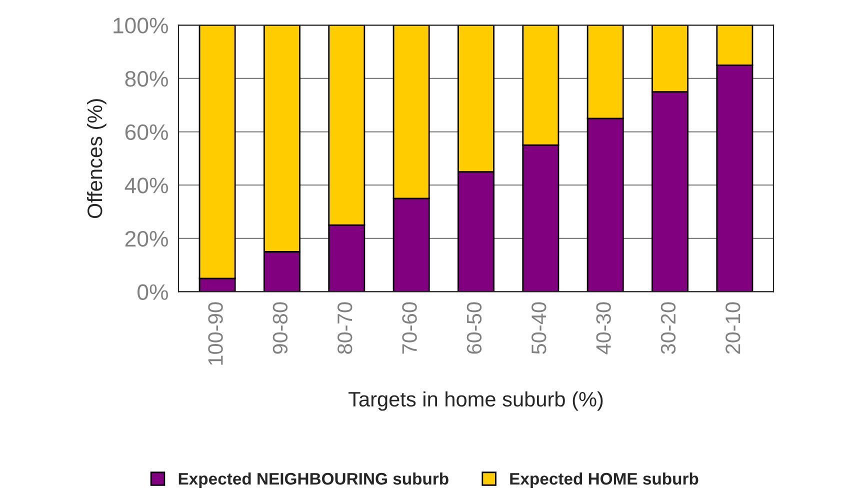  What do you see at coordinates (474, 328) in the screenshot?
I see `x-tick-label: 60-50` at bounding box center [474, 328].